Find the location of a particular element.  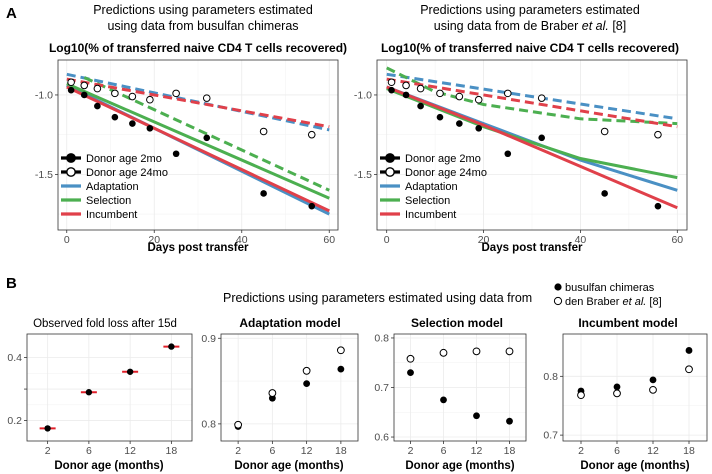

panel-a-right-caption-line1: Predictions using parameters estimated is located at coordinates (530, 10).